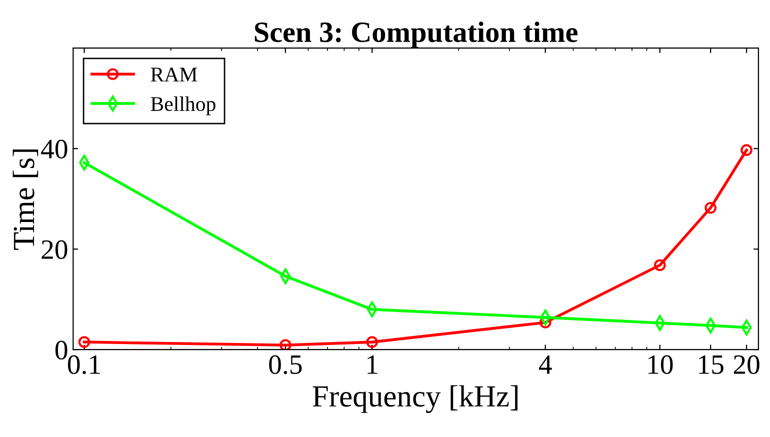  I want to click on x-tick-label: 20, so click(747, 364).